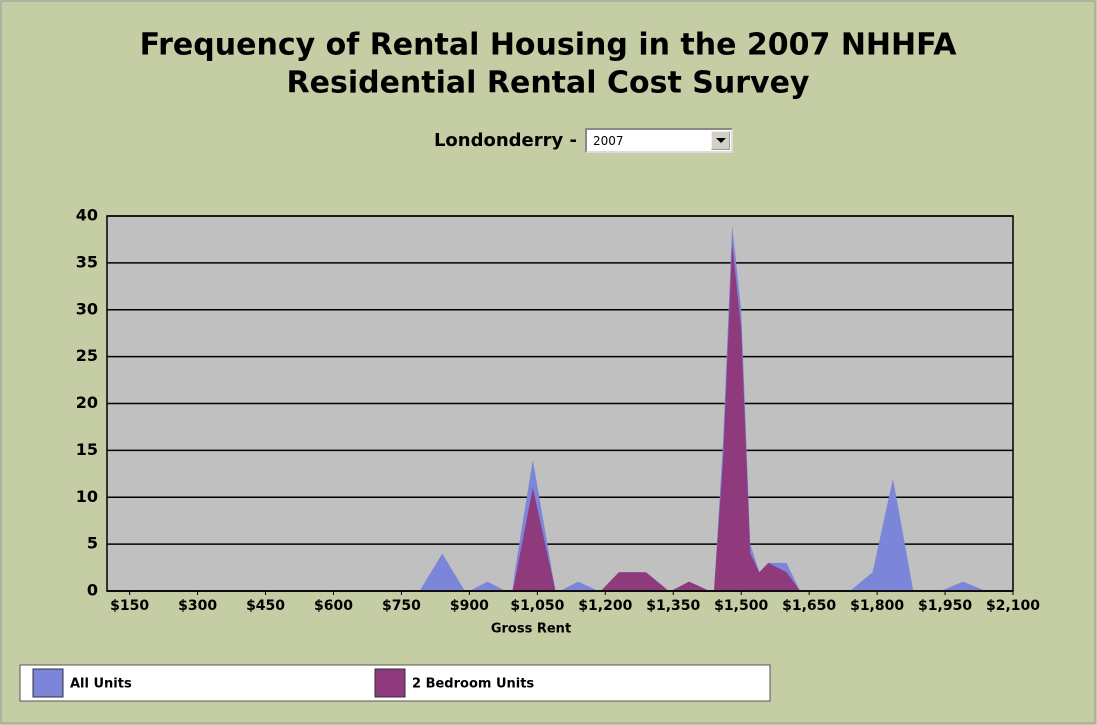 This screenshot has width=1097, height=725. I want to click on filter-label: Londonderry -, so click(505, 140).